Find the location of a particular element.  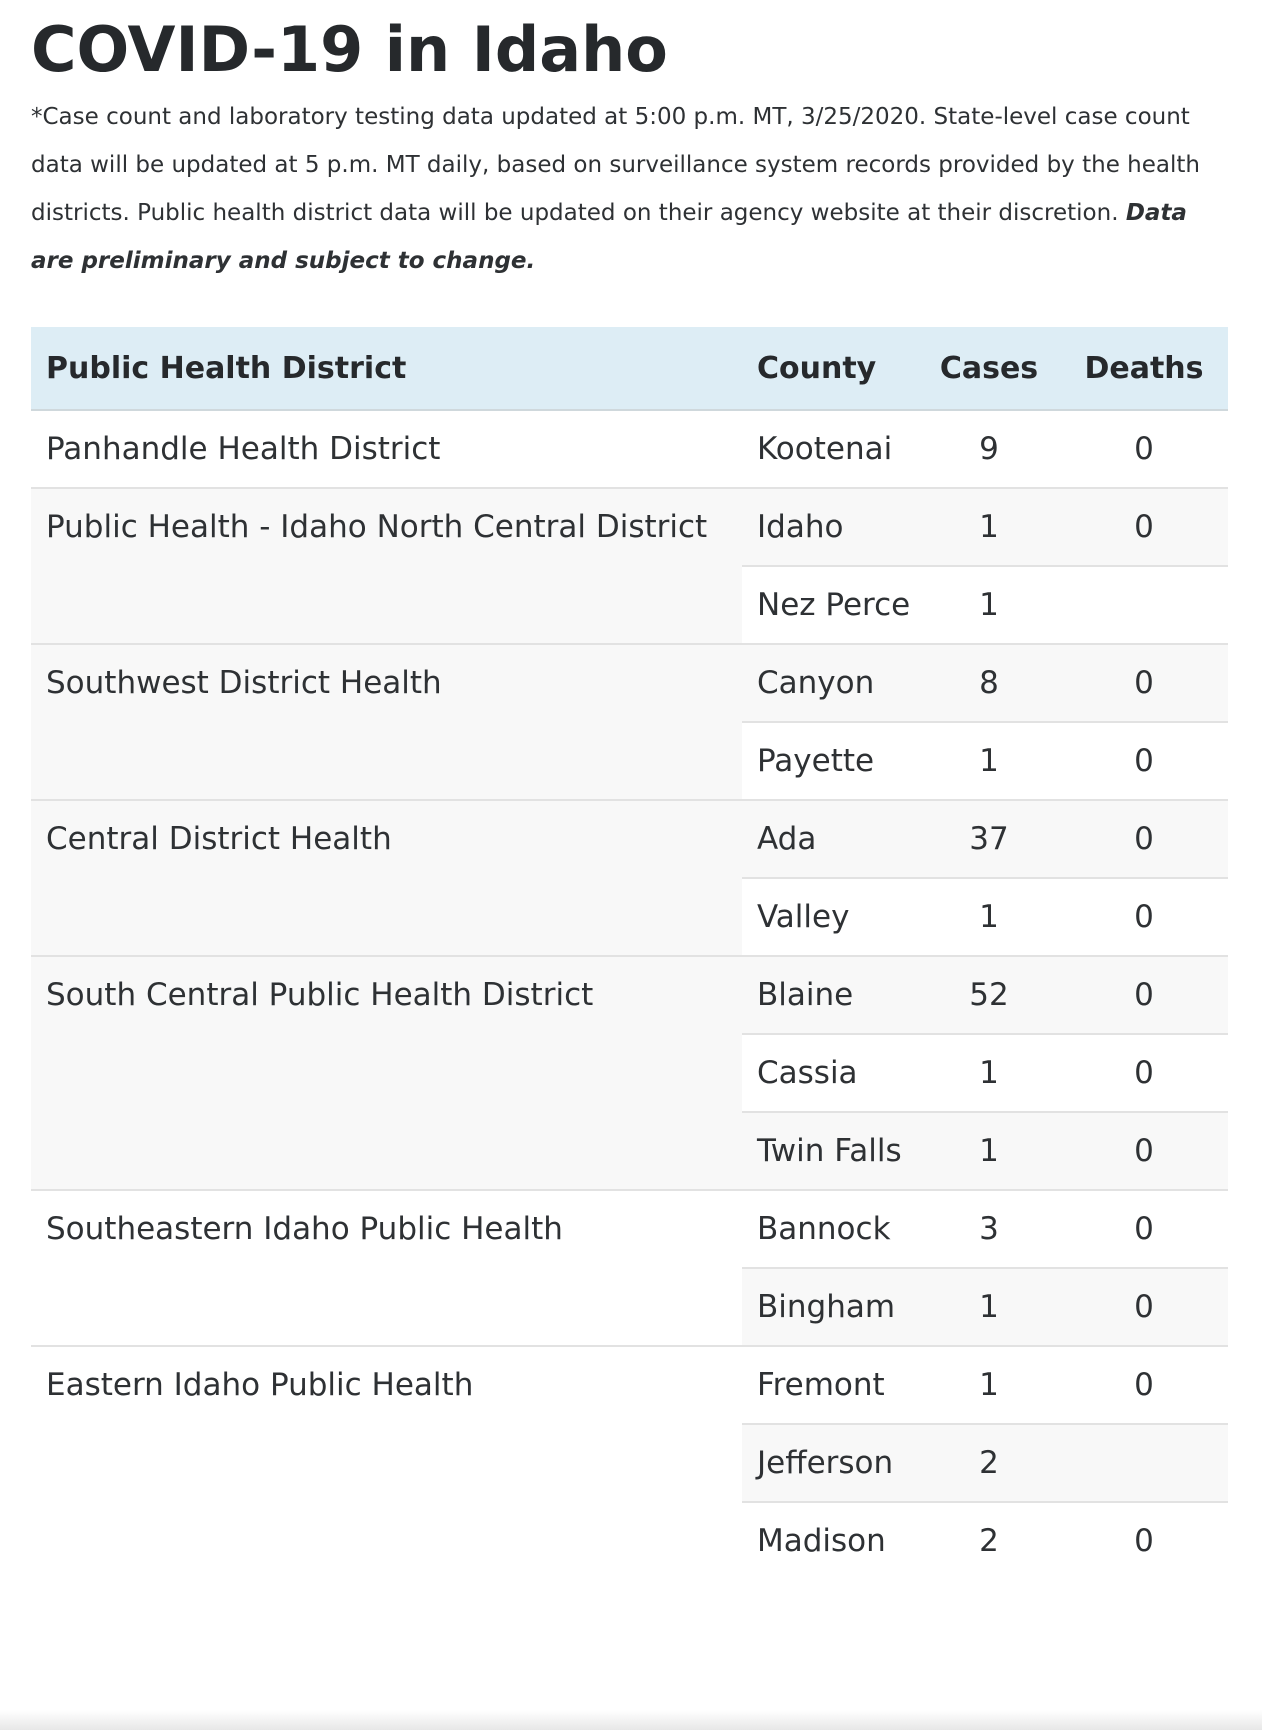

cell-county: Blaine is located at coordinates (830, 994).